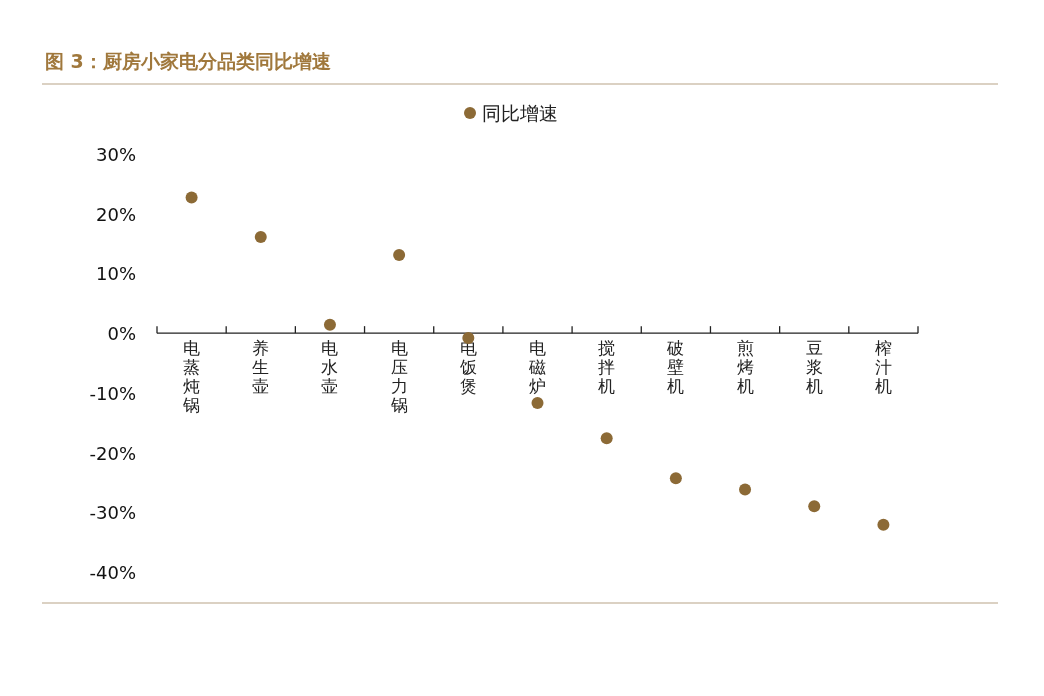 This screenshot has height=696, width=1044. I want to click on y-tick-label: -40%, so click(112, 572).